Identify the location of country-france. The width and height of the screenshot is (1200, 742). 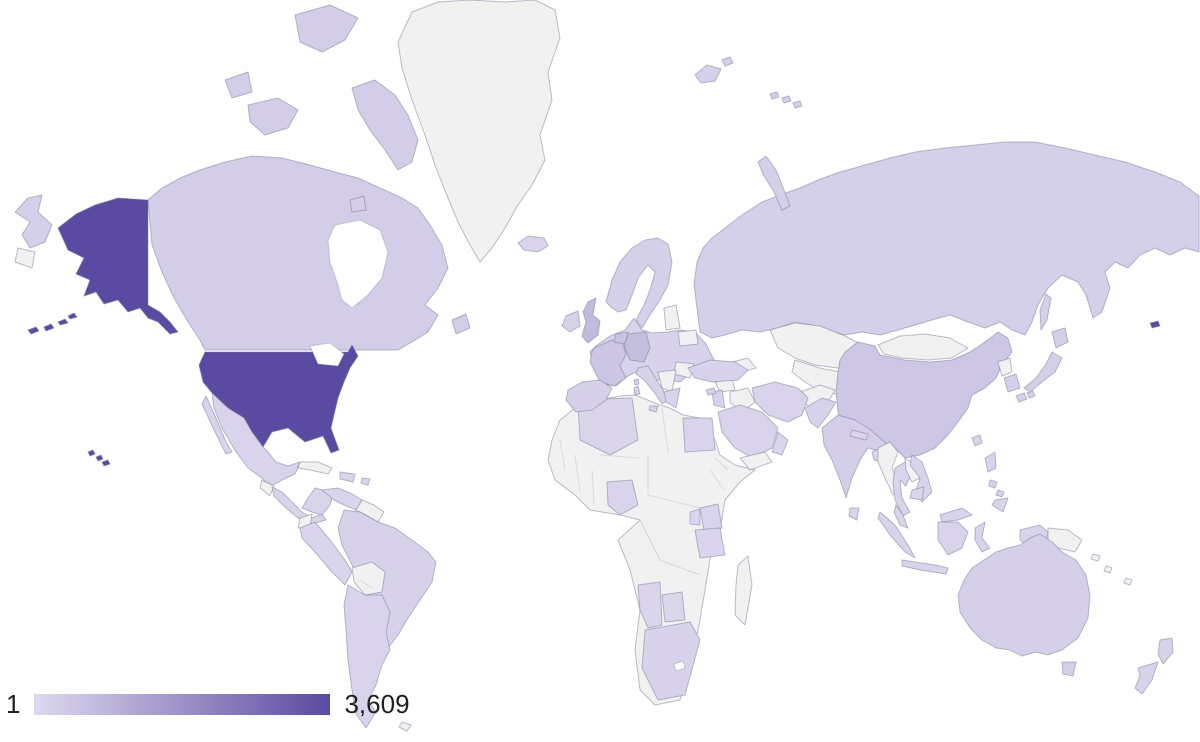
(608, 363).